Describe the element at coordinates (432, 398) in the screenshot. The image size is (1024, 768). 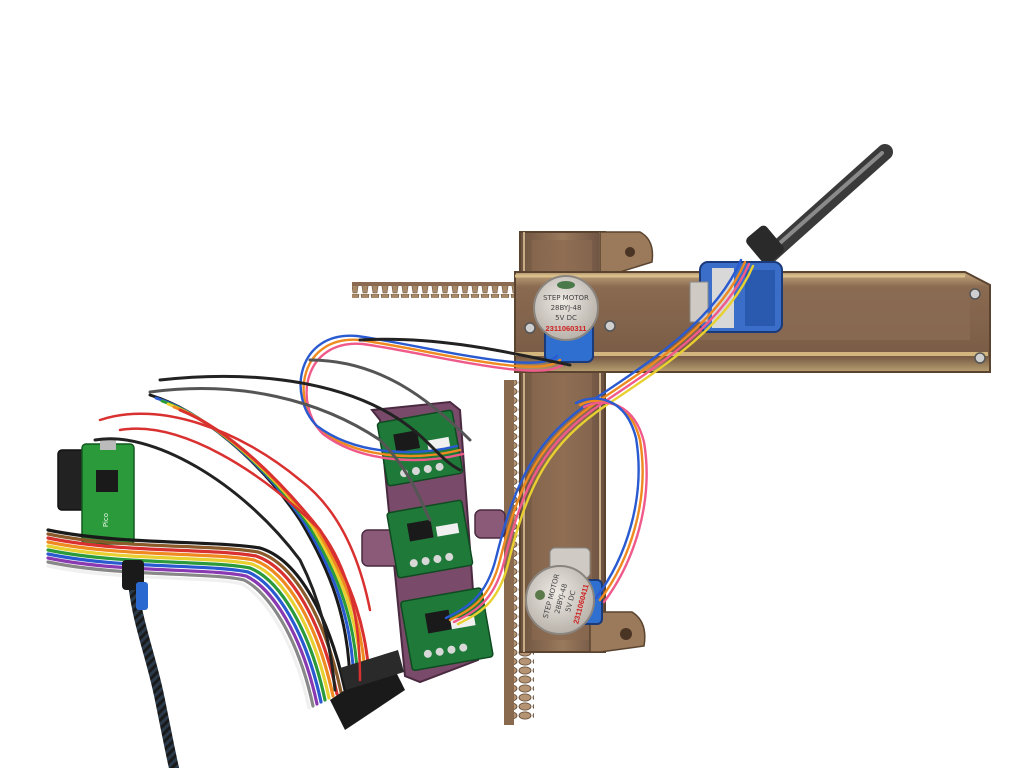
I see `motor-wire-bundle-left` at that location.